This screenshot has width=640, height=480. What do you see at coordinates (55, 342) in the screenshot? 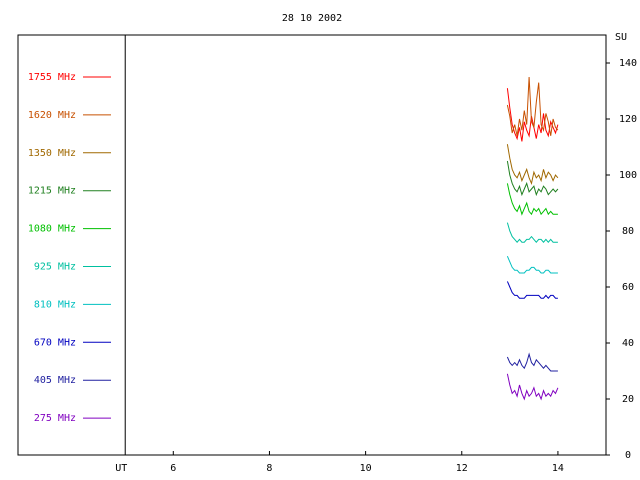
I see `legend-label: 670 MHz` at bounding box center [55, 342].